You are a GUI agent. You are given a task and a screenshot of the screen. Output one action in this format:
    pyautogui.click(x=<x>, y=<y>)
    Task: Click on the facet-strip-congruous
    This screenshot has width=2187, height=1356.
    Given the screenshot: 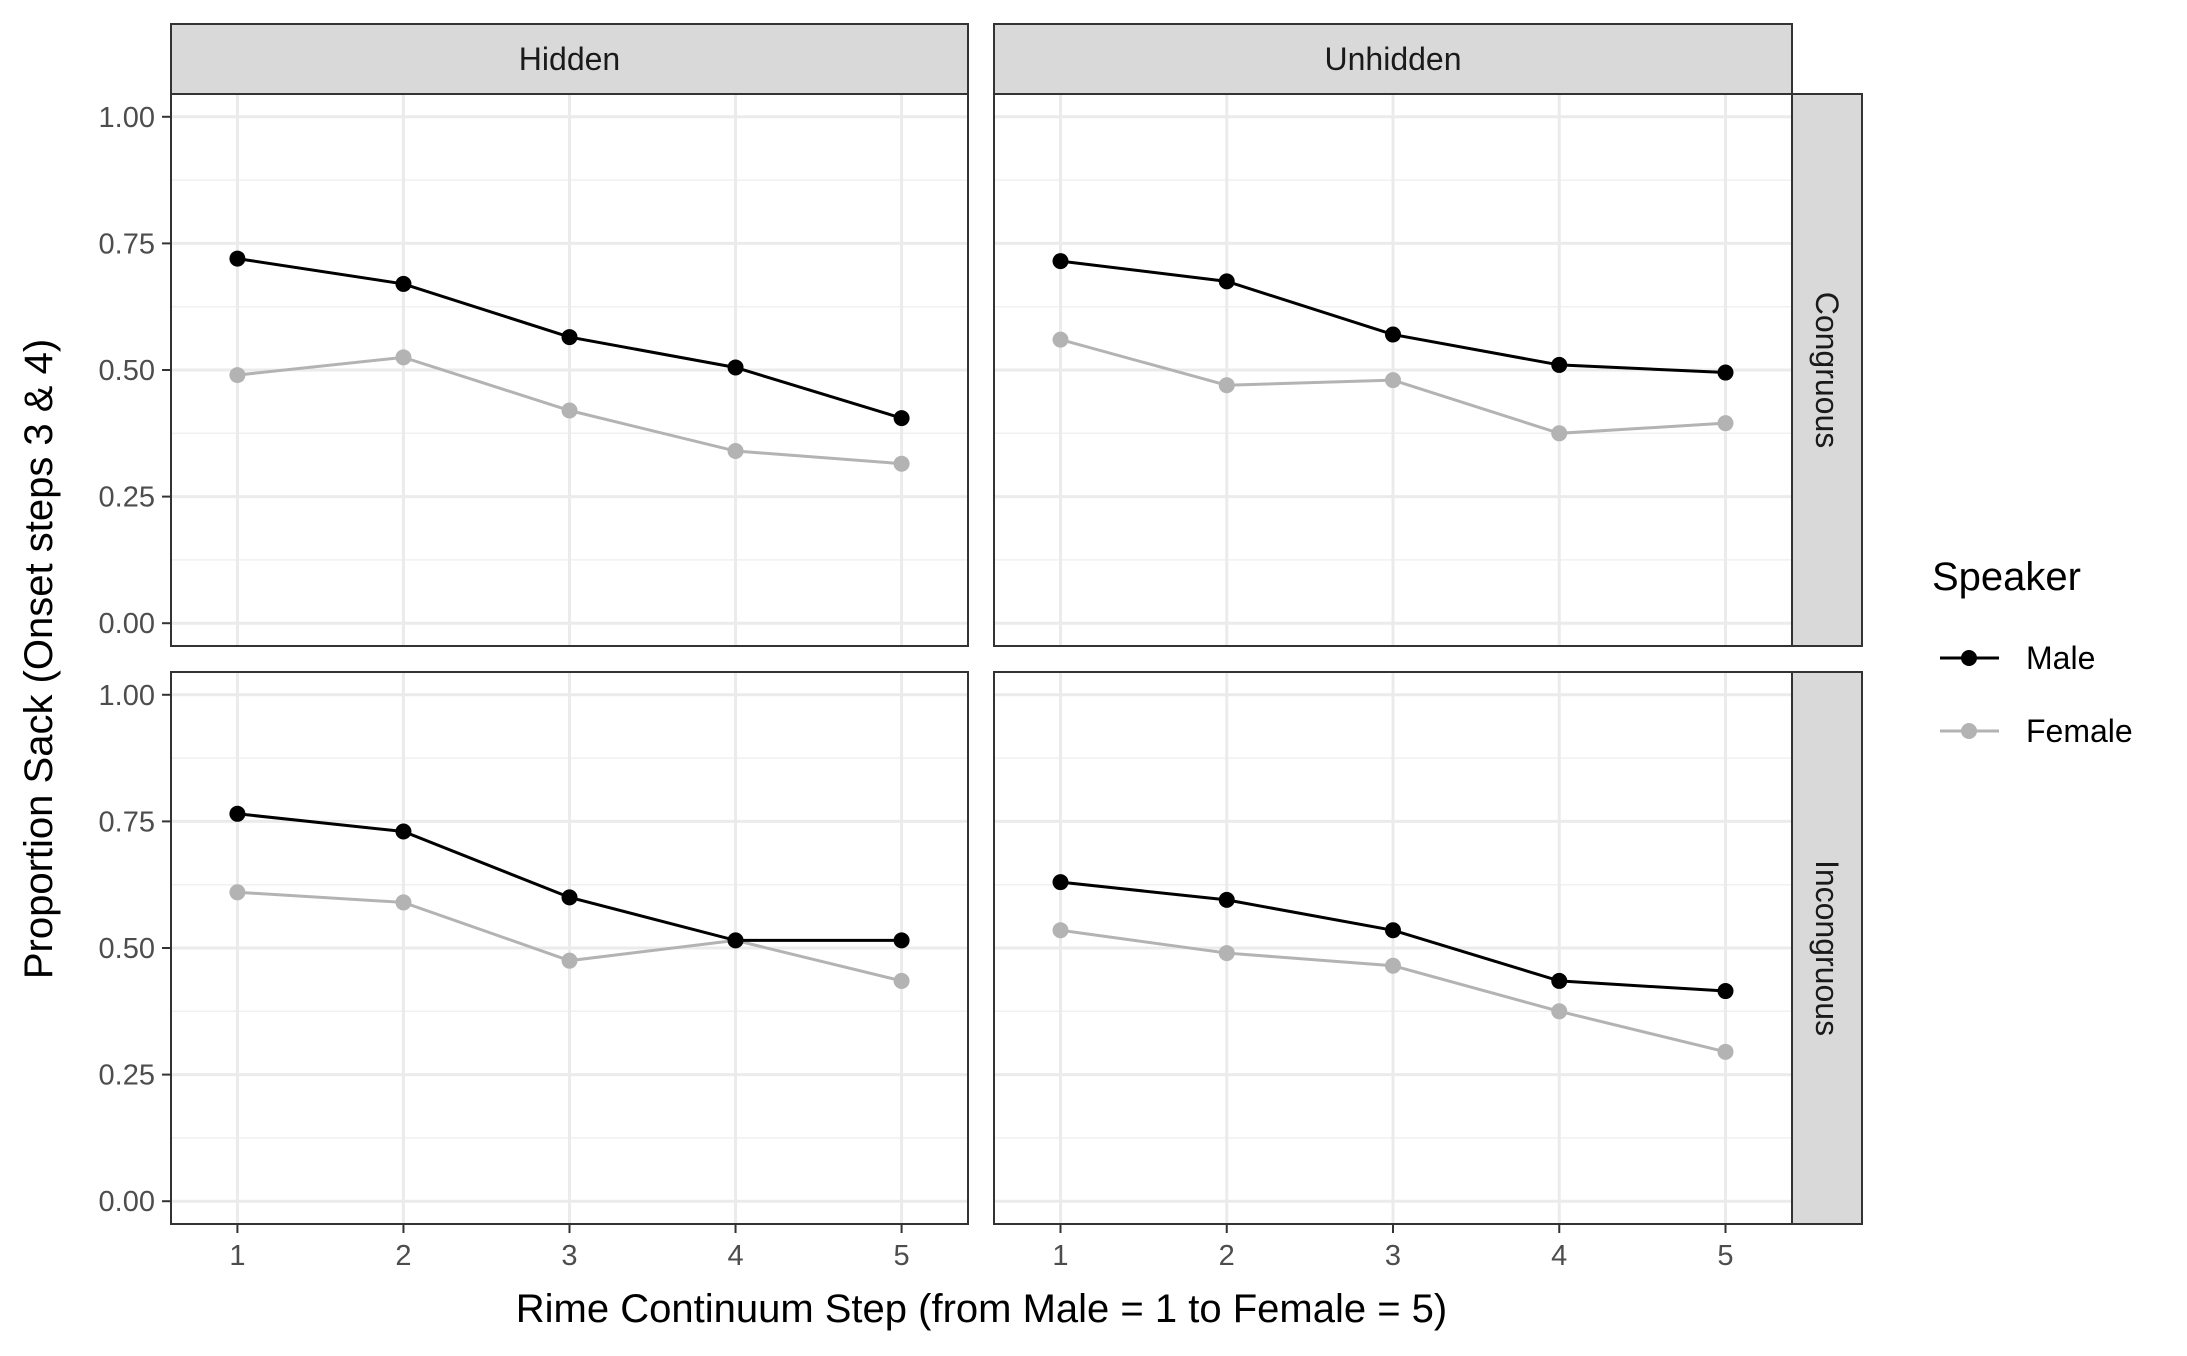 What is the action you would take?
    pyautogui.click(x=1827, y=370)
    